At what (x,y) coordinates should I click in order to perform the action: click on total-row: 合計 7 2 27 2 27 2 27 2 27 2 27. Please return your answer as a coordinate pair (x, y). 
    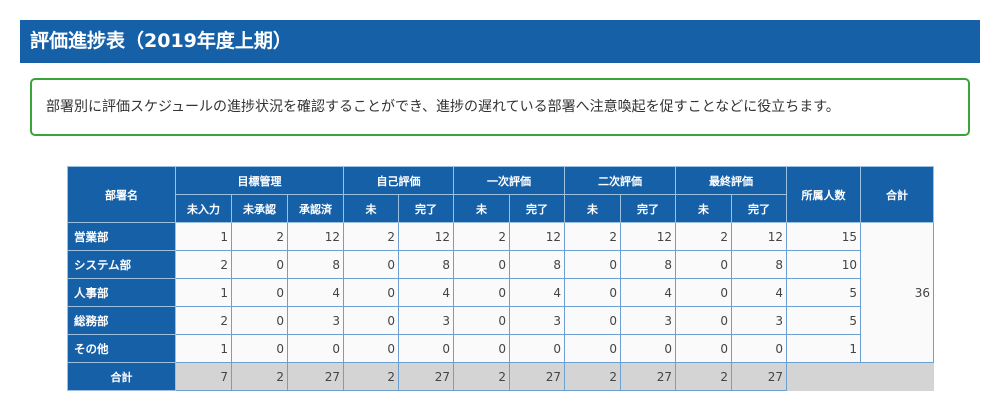
    Looking at the image, I should click on (500, 376).